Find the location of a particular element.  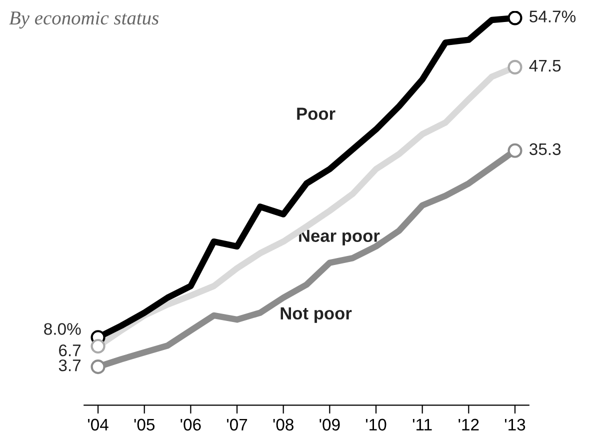

data-label: 3.7 is located at coordinates (69, 365).